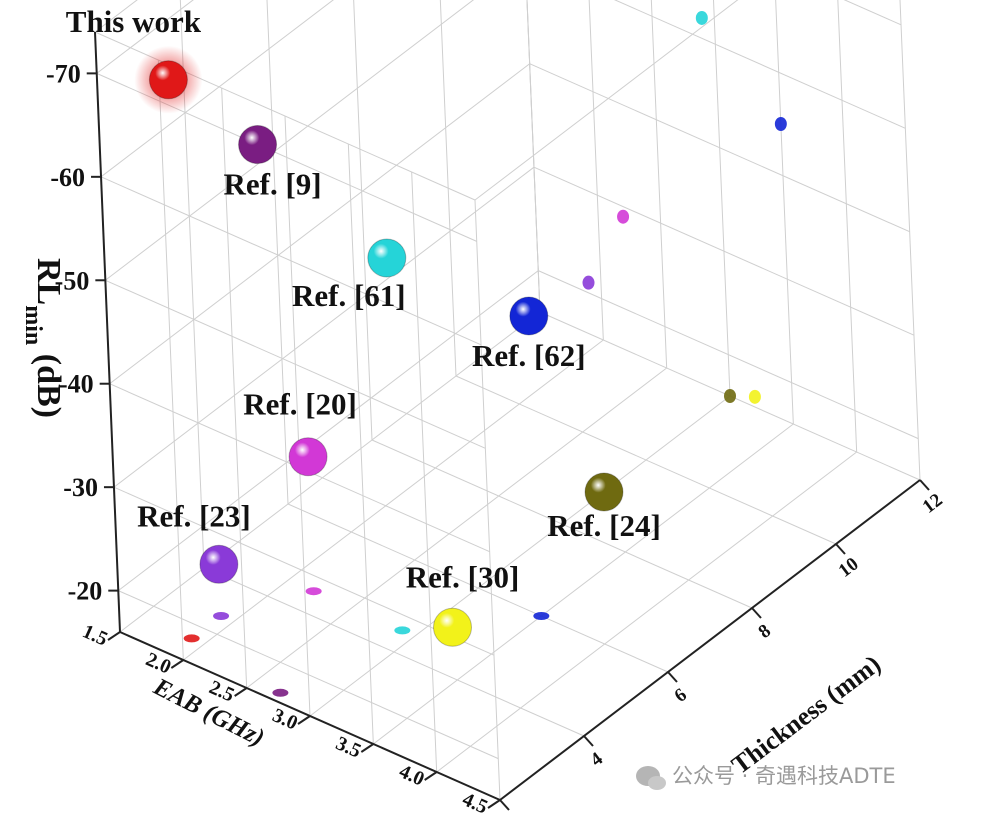  Describe the element at coordinates (134, 21) in the screenshot. I see `point-label: This work` at that location.